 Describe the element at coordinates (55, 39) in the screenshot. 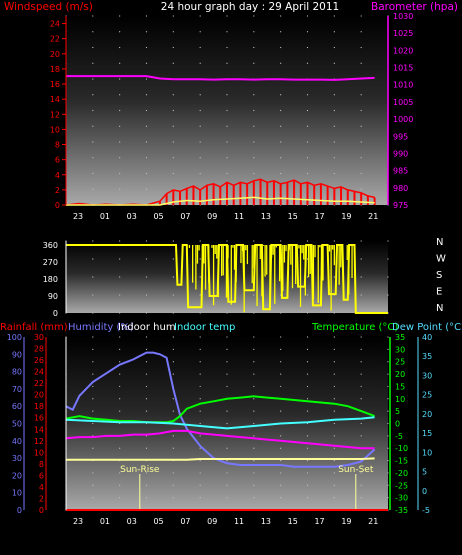

I see `wind-tick-label: 22` at that location.